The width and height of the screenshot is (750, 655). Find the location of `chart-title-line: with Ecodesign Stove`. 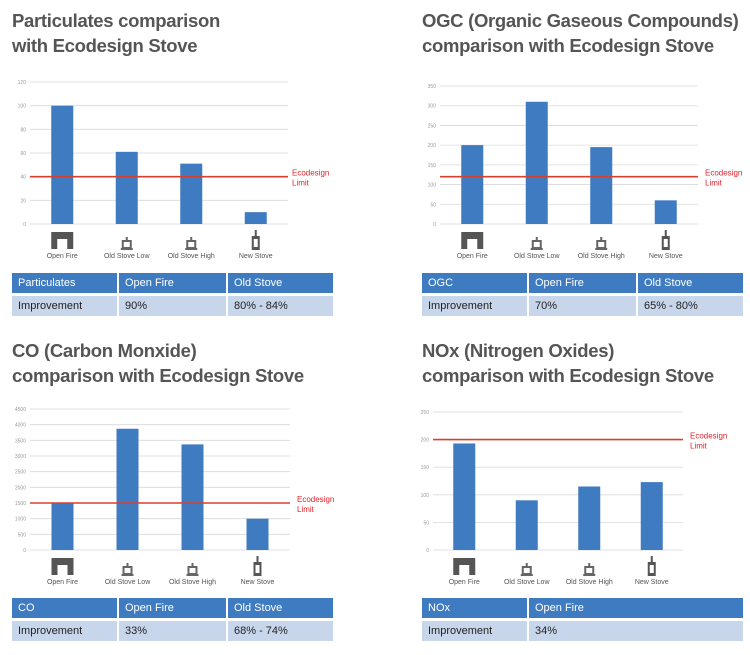

chart-title-line: with Ecodesign Stove is located at coordinates (105, 45).